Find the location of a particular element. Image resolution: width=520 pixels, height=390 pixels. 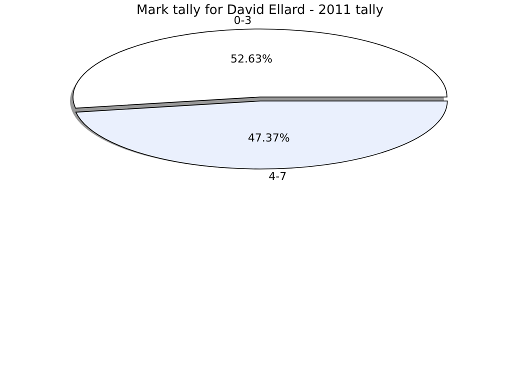

data-label: 52.63% is located at coordinates (251, 59).